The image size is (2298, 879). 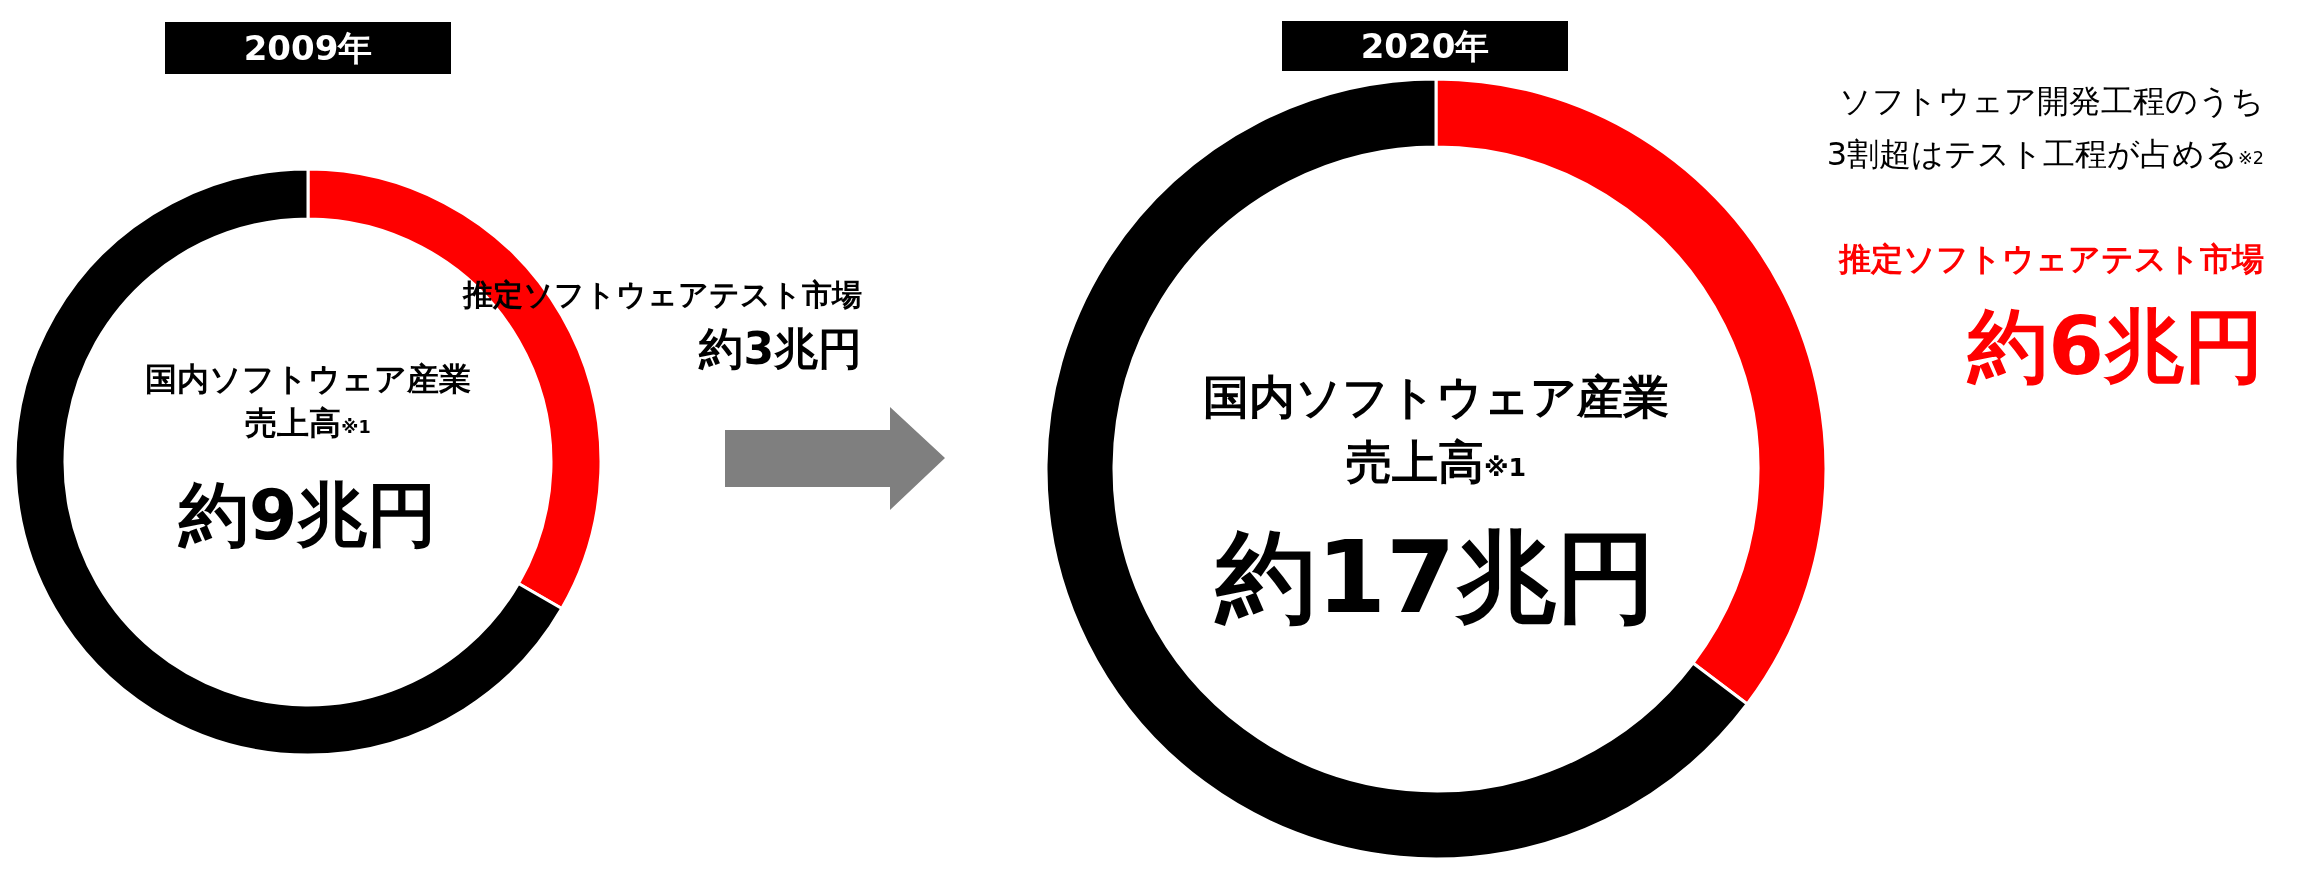 I want to click on data-label: 約3兆円, so click(x=780, y=348).